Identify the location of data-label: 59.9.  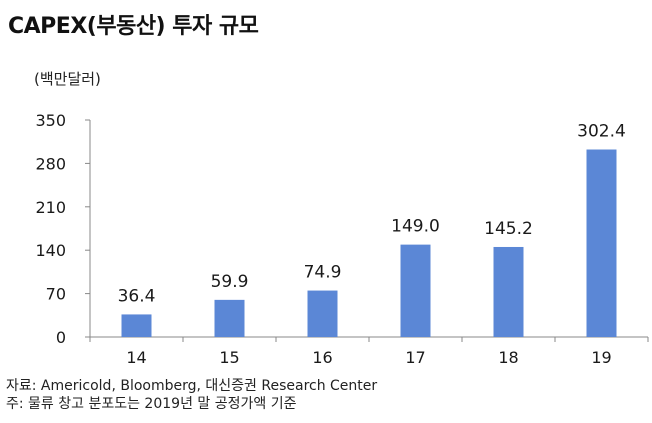
(230, 282).